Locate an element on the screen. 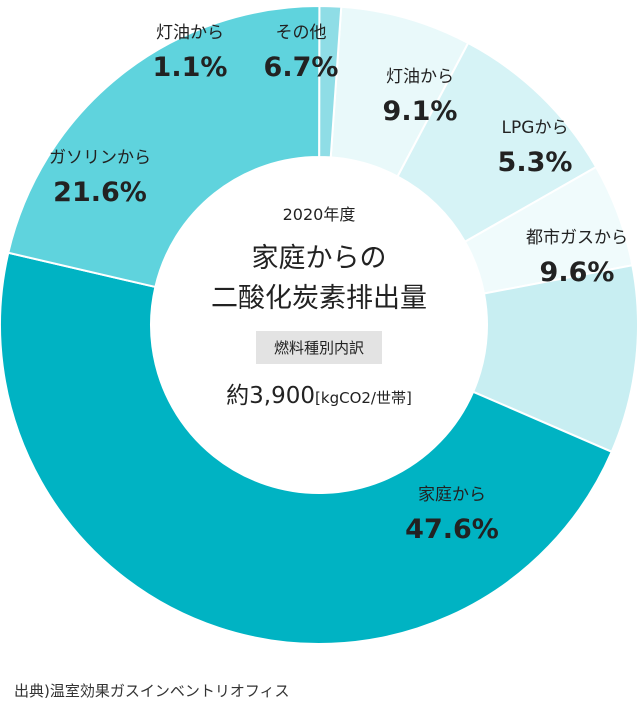  total-value: 約3,900 is located at coordinates (271, 396).